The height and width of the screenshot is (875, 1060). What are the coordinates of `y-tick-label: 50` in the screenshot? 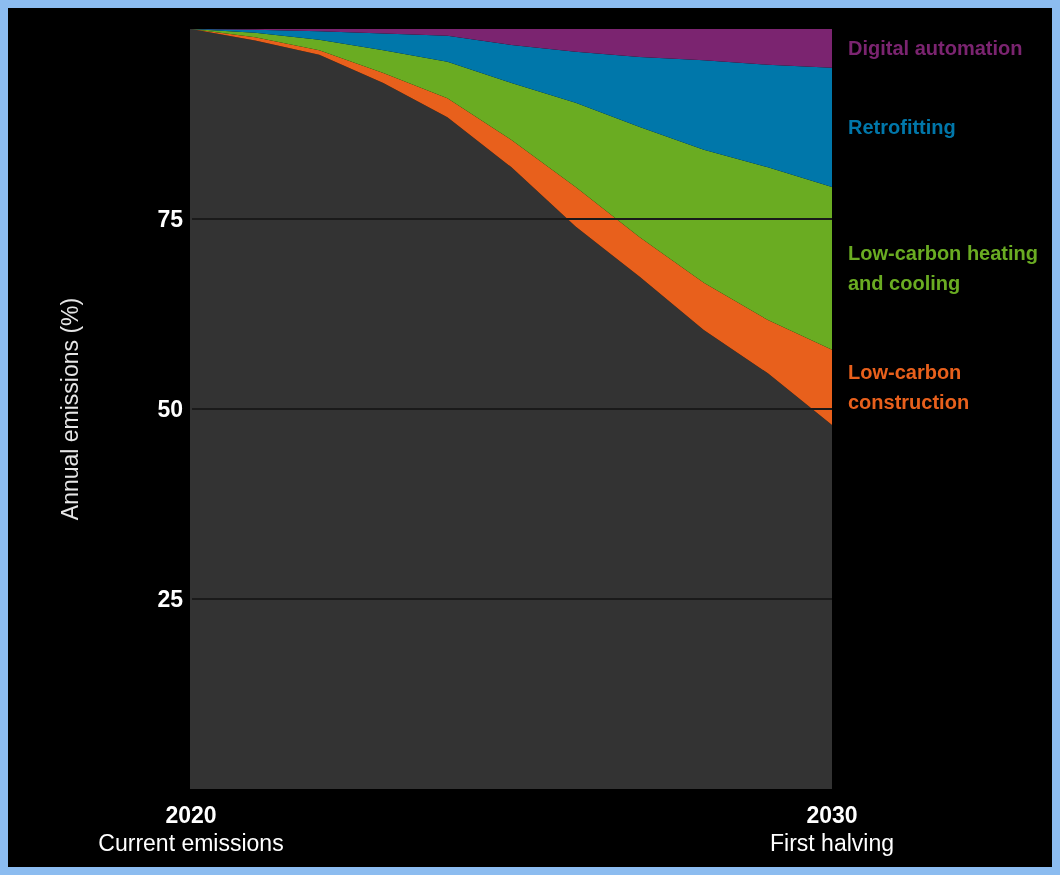 It's located at (170, 409).